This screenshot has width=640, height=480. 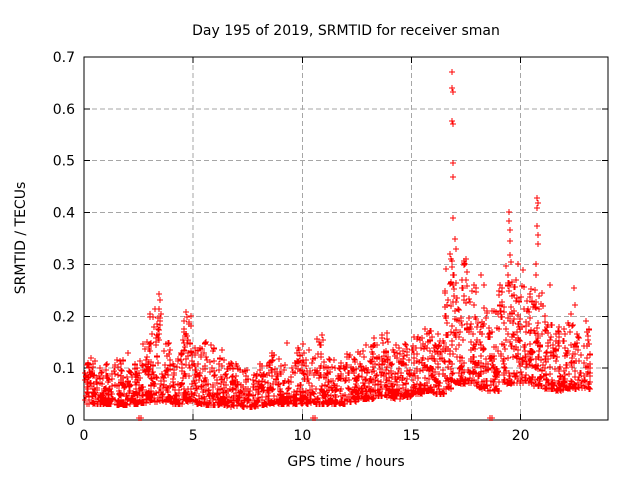 What do you see at coordinates (64, 162) in the screenshot?
I see `y-tick-label: 0.5` at bounding box center [64, 162].